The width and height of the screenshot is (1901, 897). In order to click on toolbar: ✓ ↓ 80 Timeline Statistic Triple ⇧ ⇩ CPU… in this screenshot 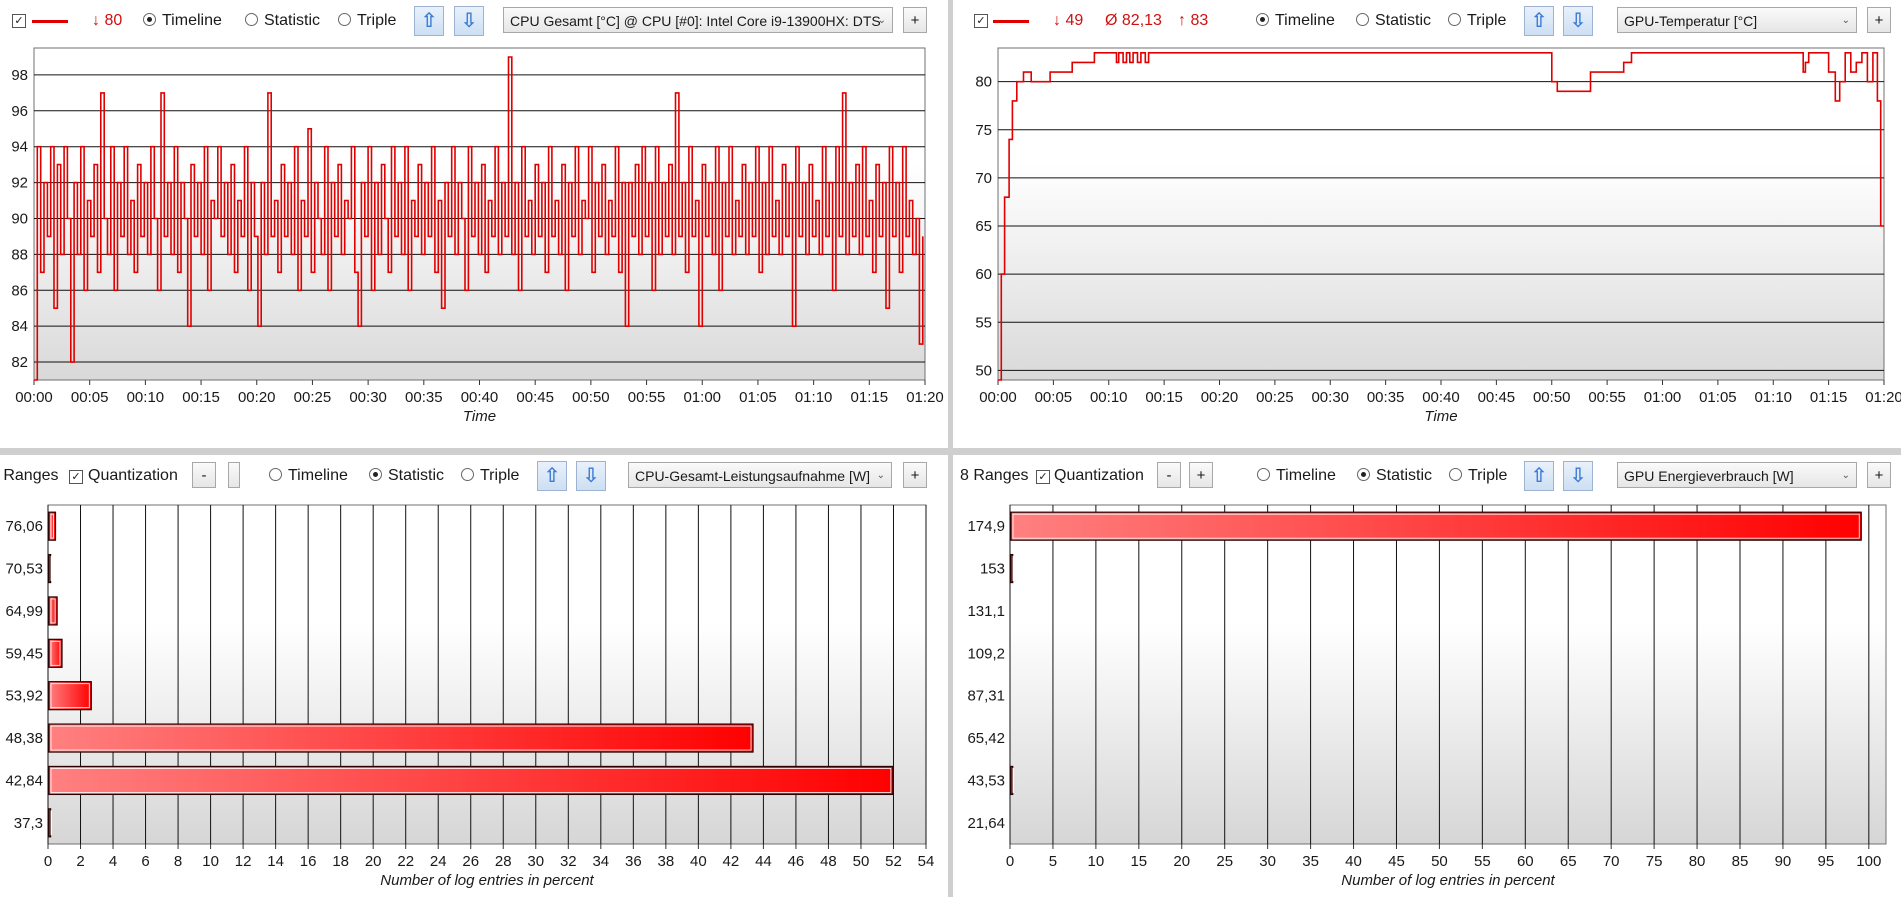, I will do `click(474, 21)`.